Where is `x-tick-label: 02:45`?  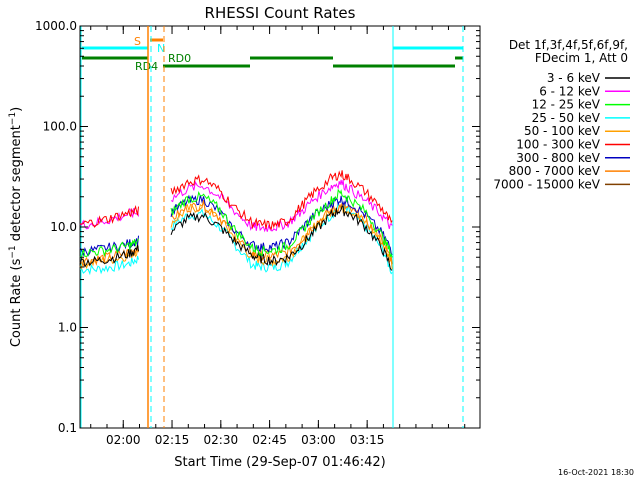
x-tick-label: 02:45 is located at coordinates (269, 440).